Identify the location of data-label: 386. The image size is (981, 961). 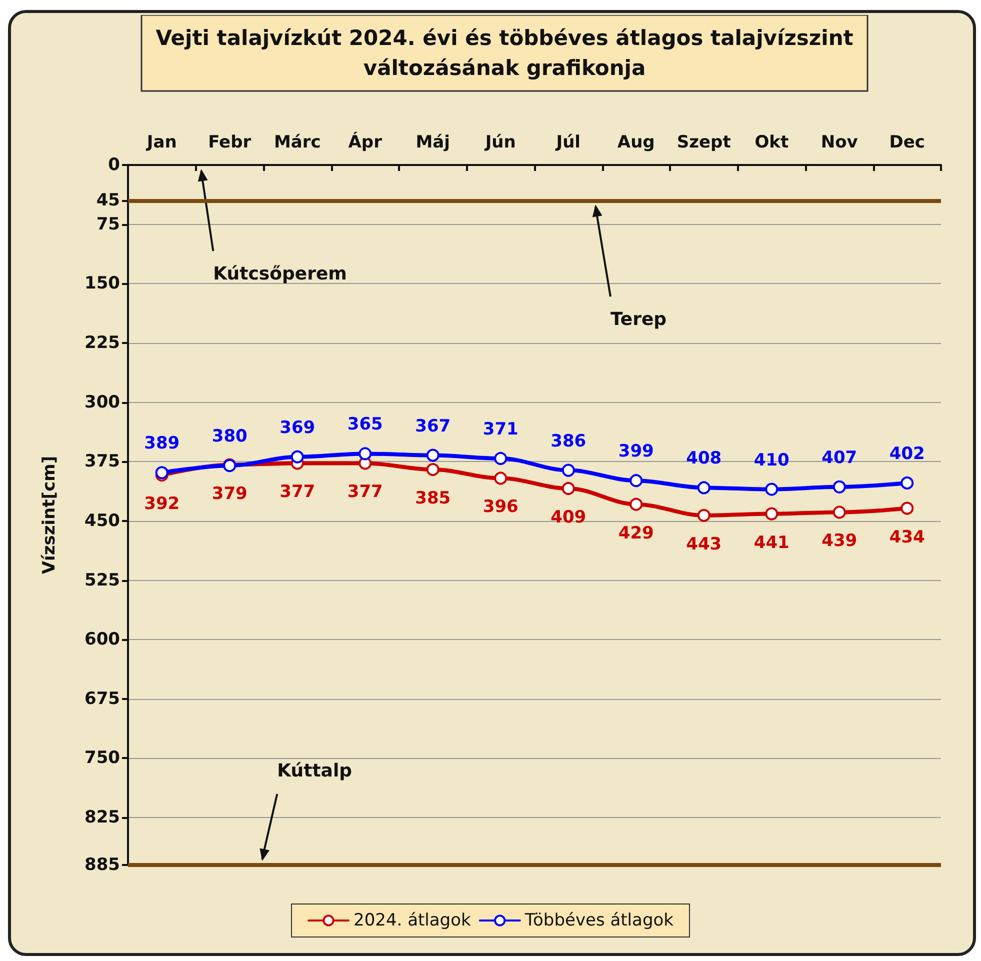
(568, 441).